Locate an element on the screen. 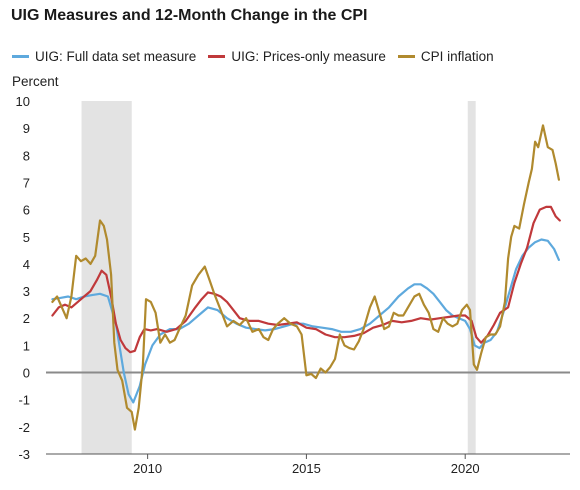 This screenshot has height=490, width=580. y-tick-label-2: 2 is located at coordinates (26, 318).